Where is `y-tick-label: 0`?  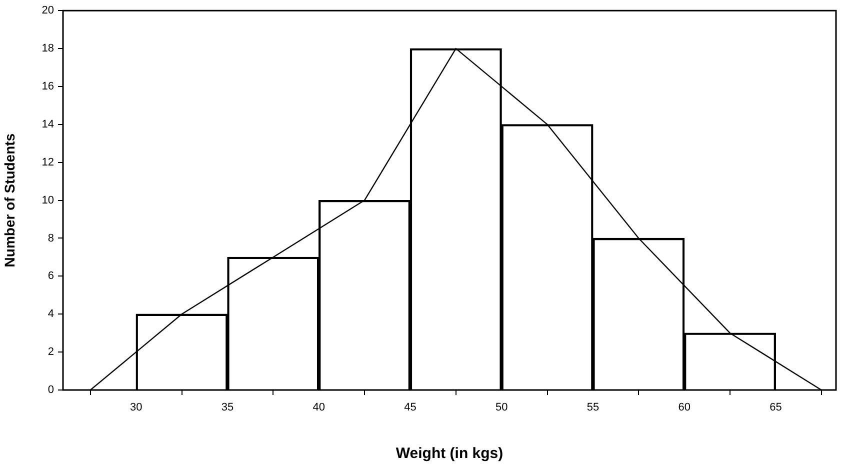
y-tick-label: 0 is located at coordinates (51, 390).